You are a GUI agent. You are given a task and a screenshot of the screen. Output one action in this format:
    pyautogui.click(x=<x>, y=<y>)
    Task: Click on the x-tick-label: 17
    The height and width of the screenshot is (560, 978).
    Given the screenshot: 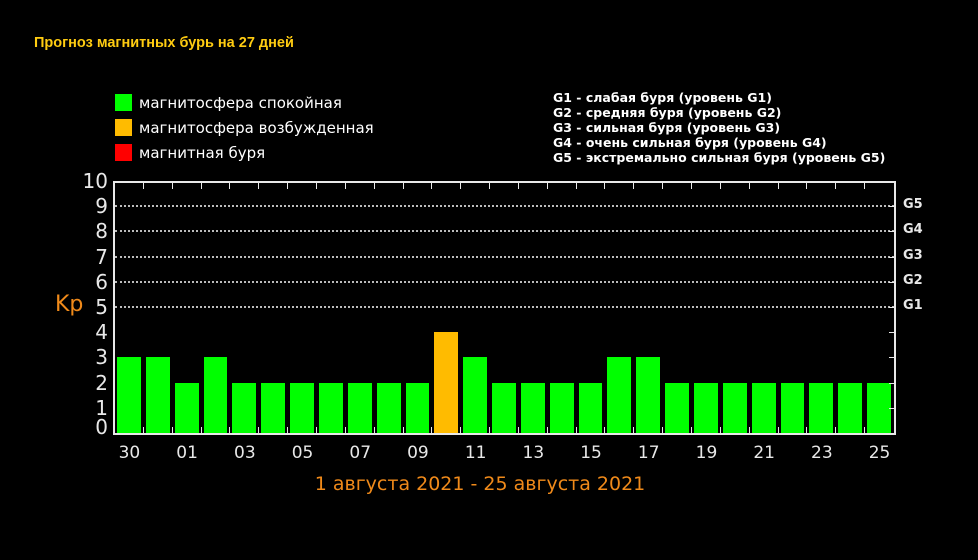 What is the action you would take?
    pyautogui.click(x=648, y=453)
    